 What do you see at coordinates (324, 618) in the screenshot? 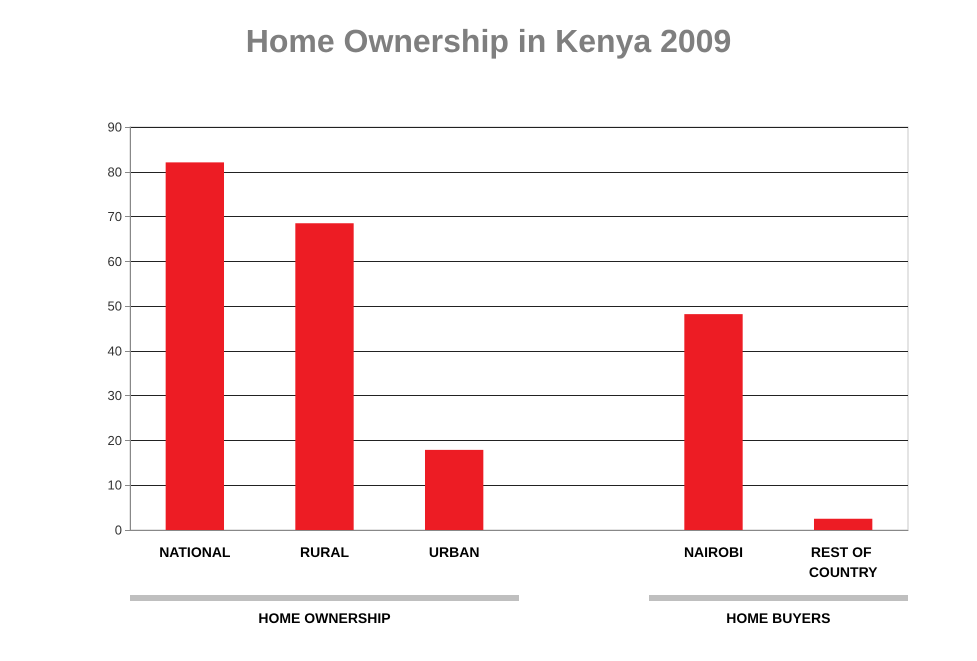
I see `text: HOME OWNERSHIP` at bounding box center [324, 618].